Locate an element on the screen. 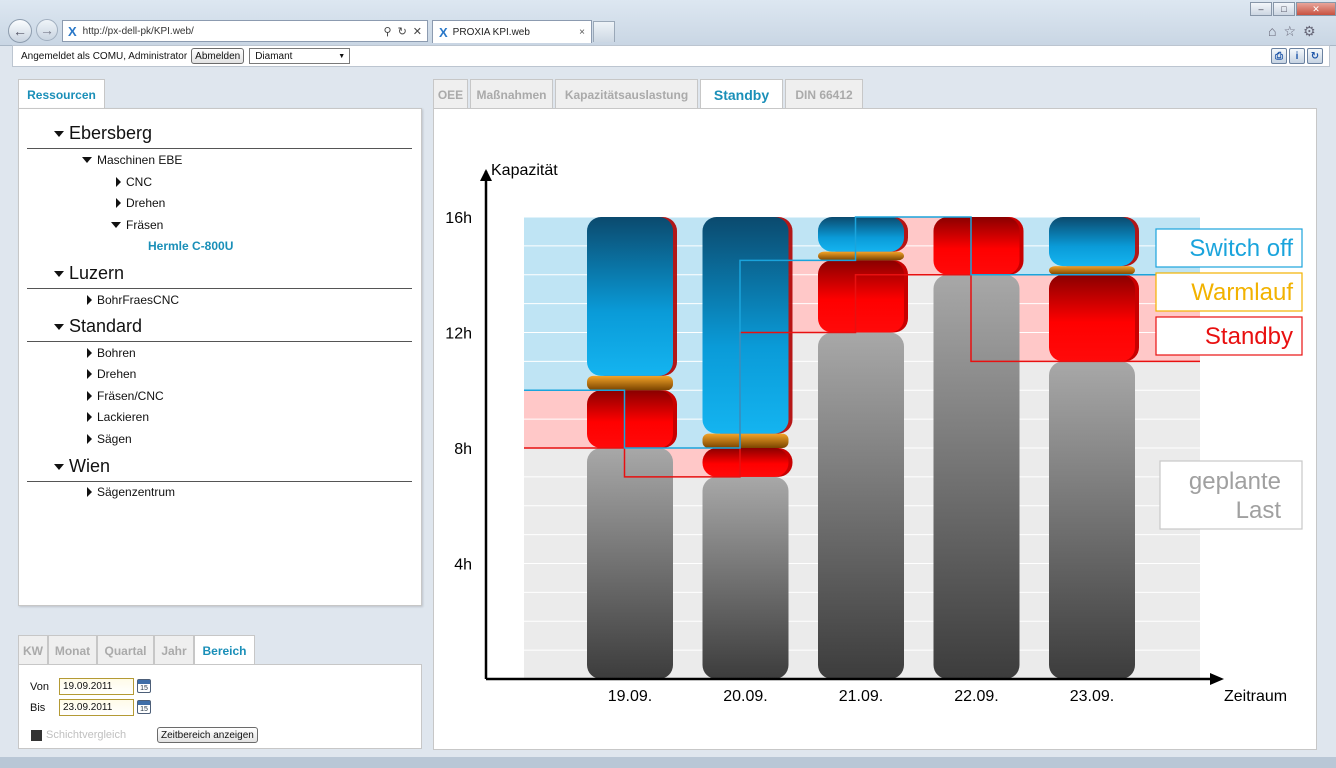 The width and height of the screenshot is (1336, 768). refresh-icon: ↻ is located at coordinates (402, 31).